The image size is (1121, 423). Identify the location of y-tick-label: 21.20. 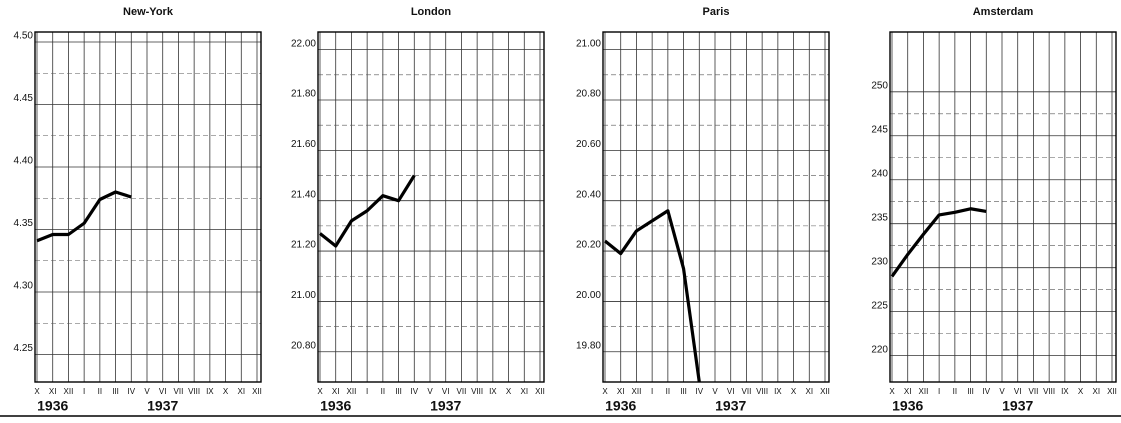
(303, 245).